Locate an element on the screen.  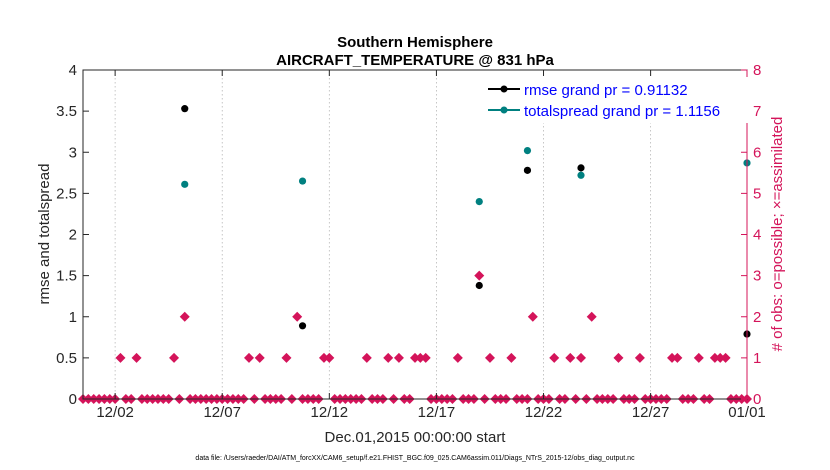
legend-rmse-marker is located at coordinates (504, 89).